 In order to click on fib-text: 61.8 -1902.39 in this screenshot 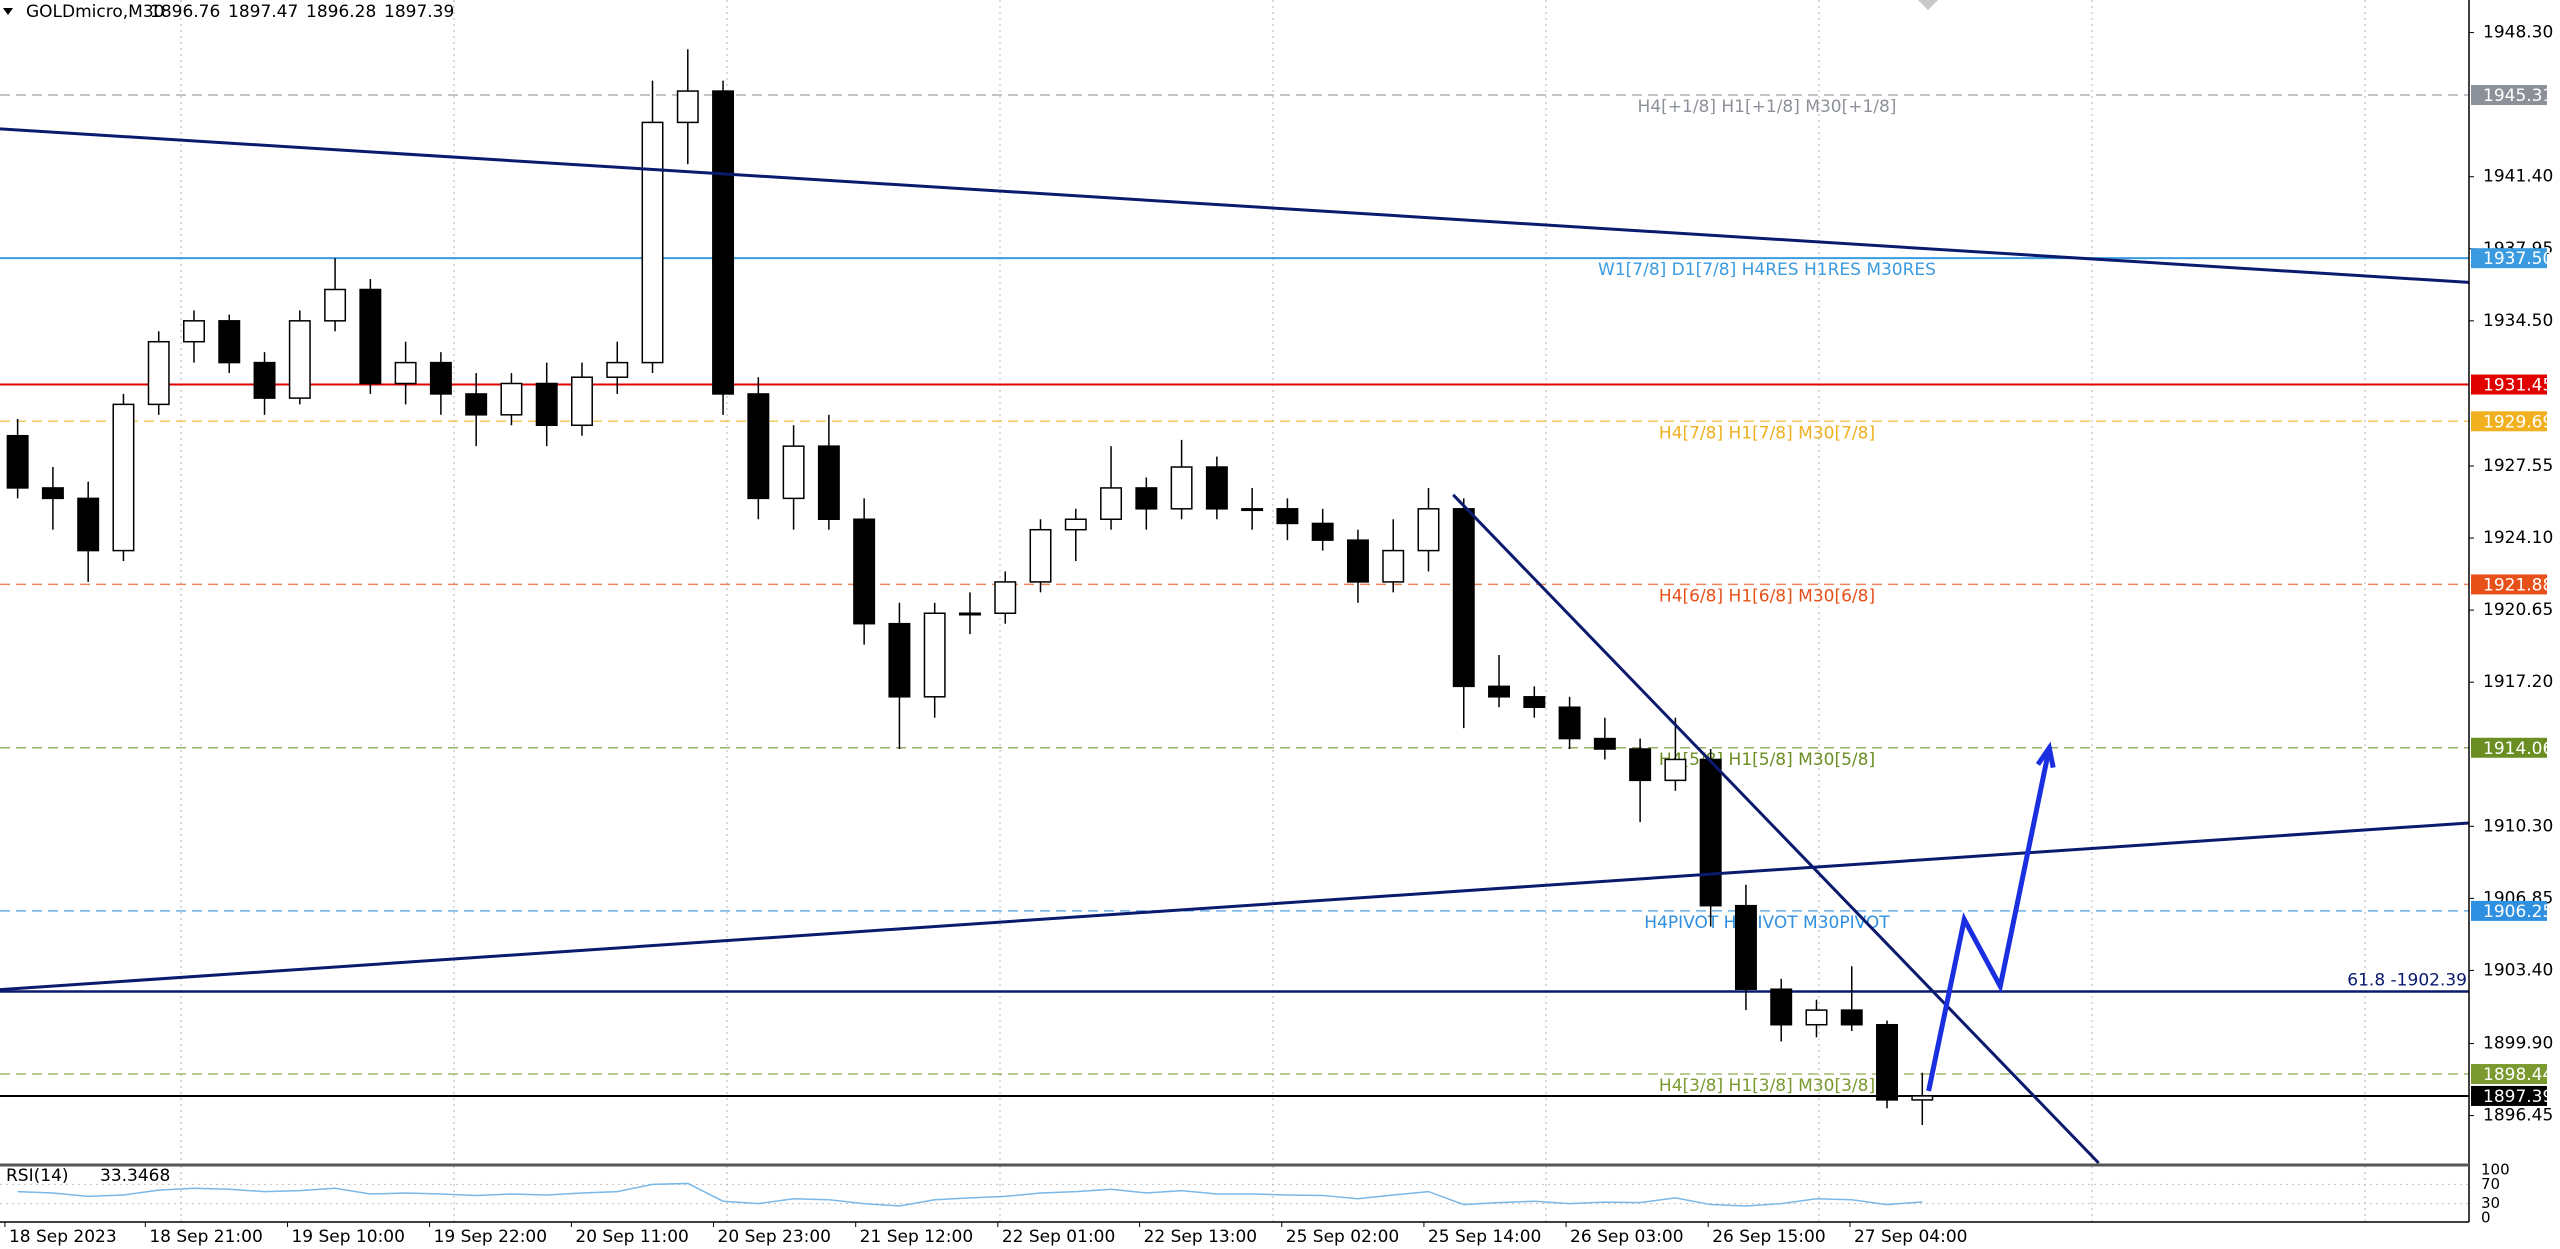, I will do `click(2407, 981)`.